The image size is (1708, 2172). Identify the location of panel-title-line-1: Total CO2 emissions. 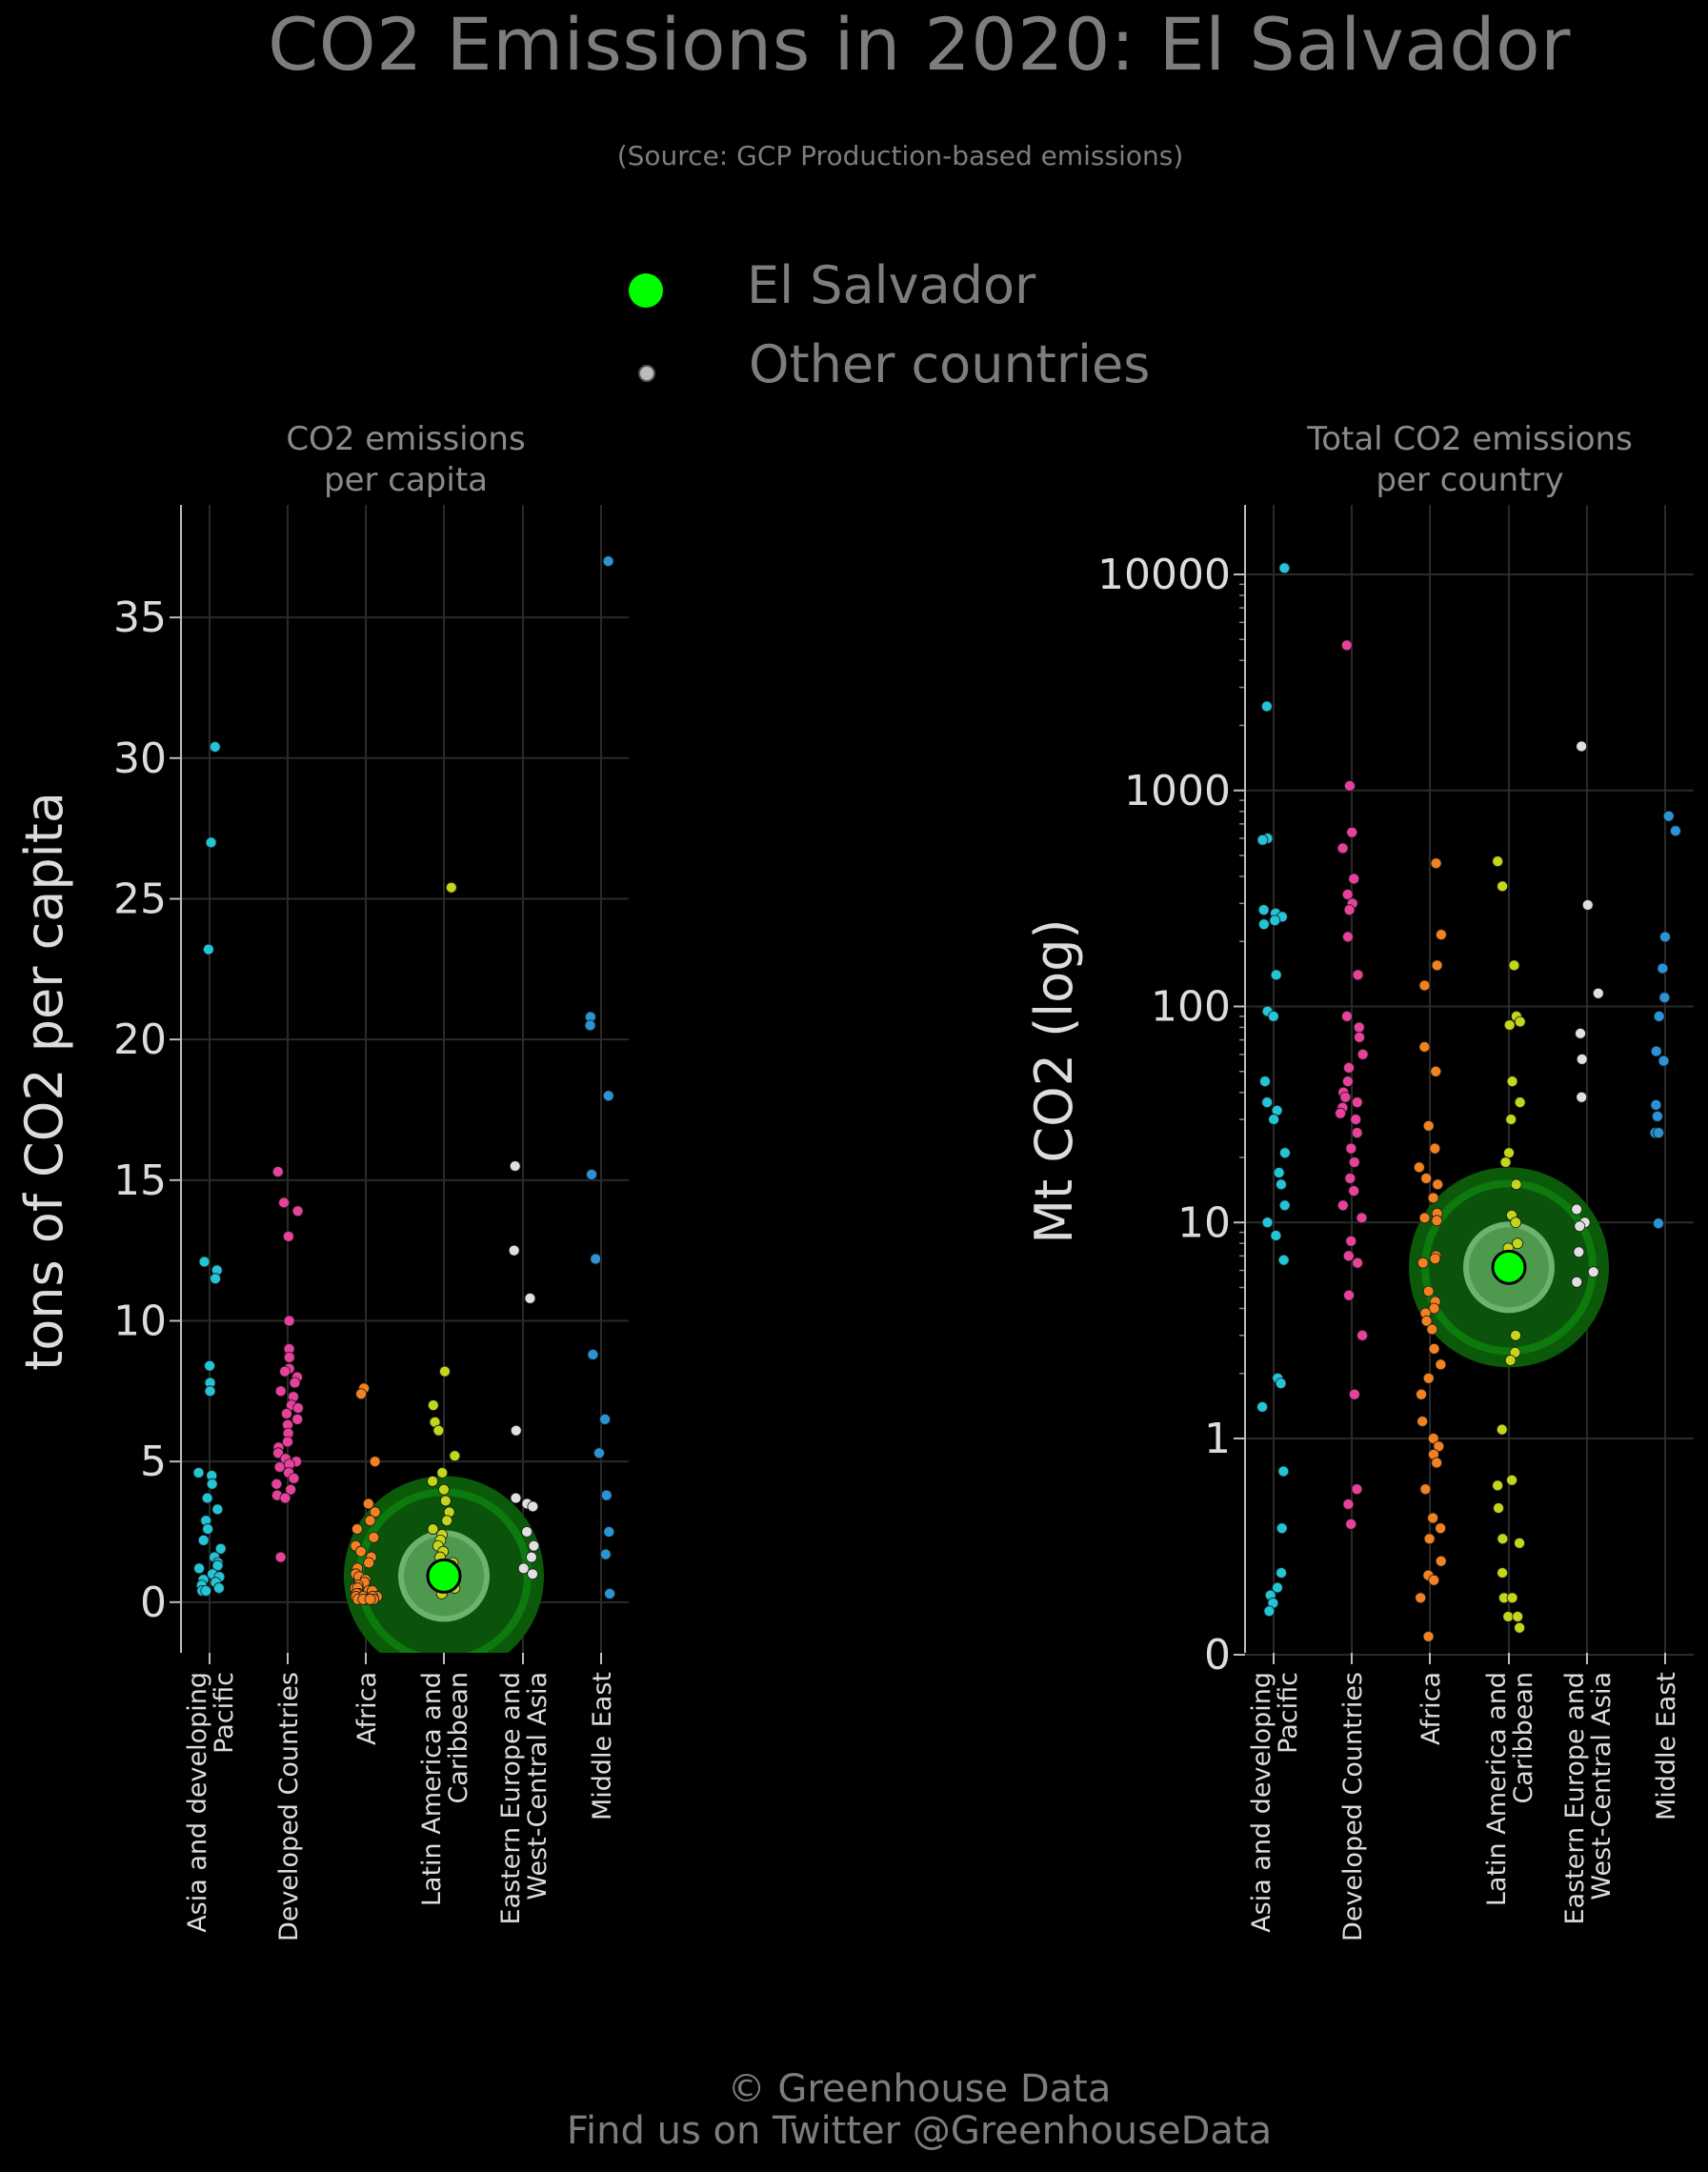
(1470, 439).